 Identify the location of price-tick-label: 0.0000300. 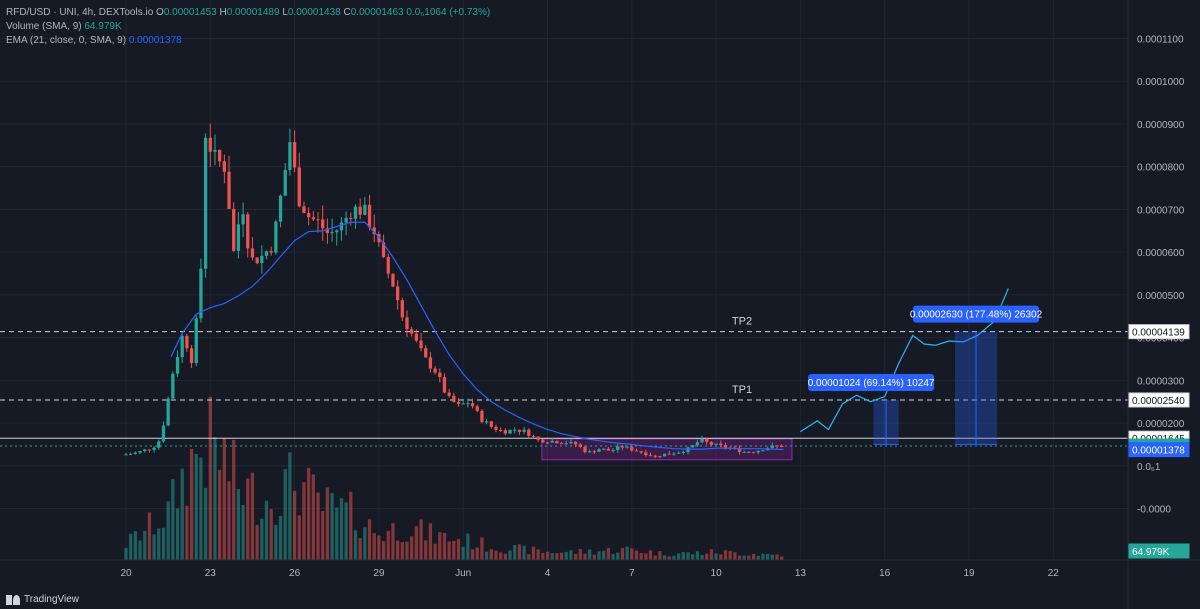
(1161, 381).